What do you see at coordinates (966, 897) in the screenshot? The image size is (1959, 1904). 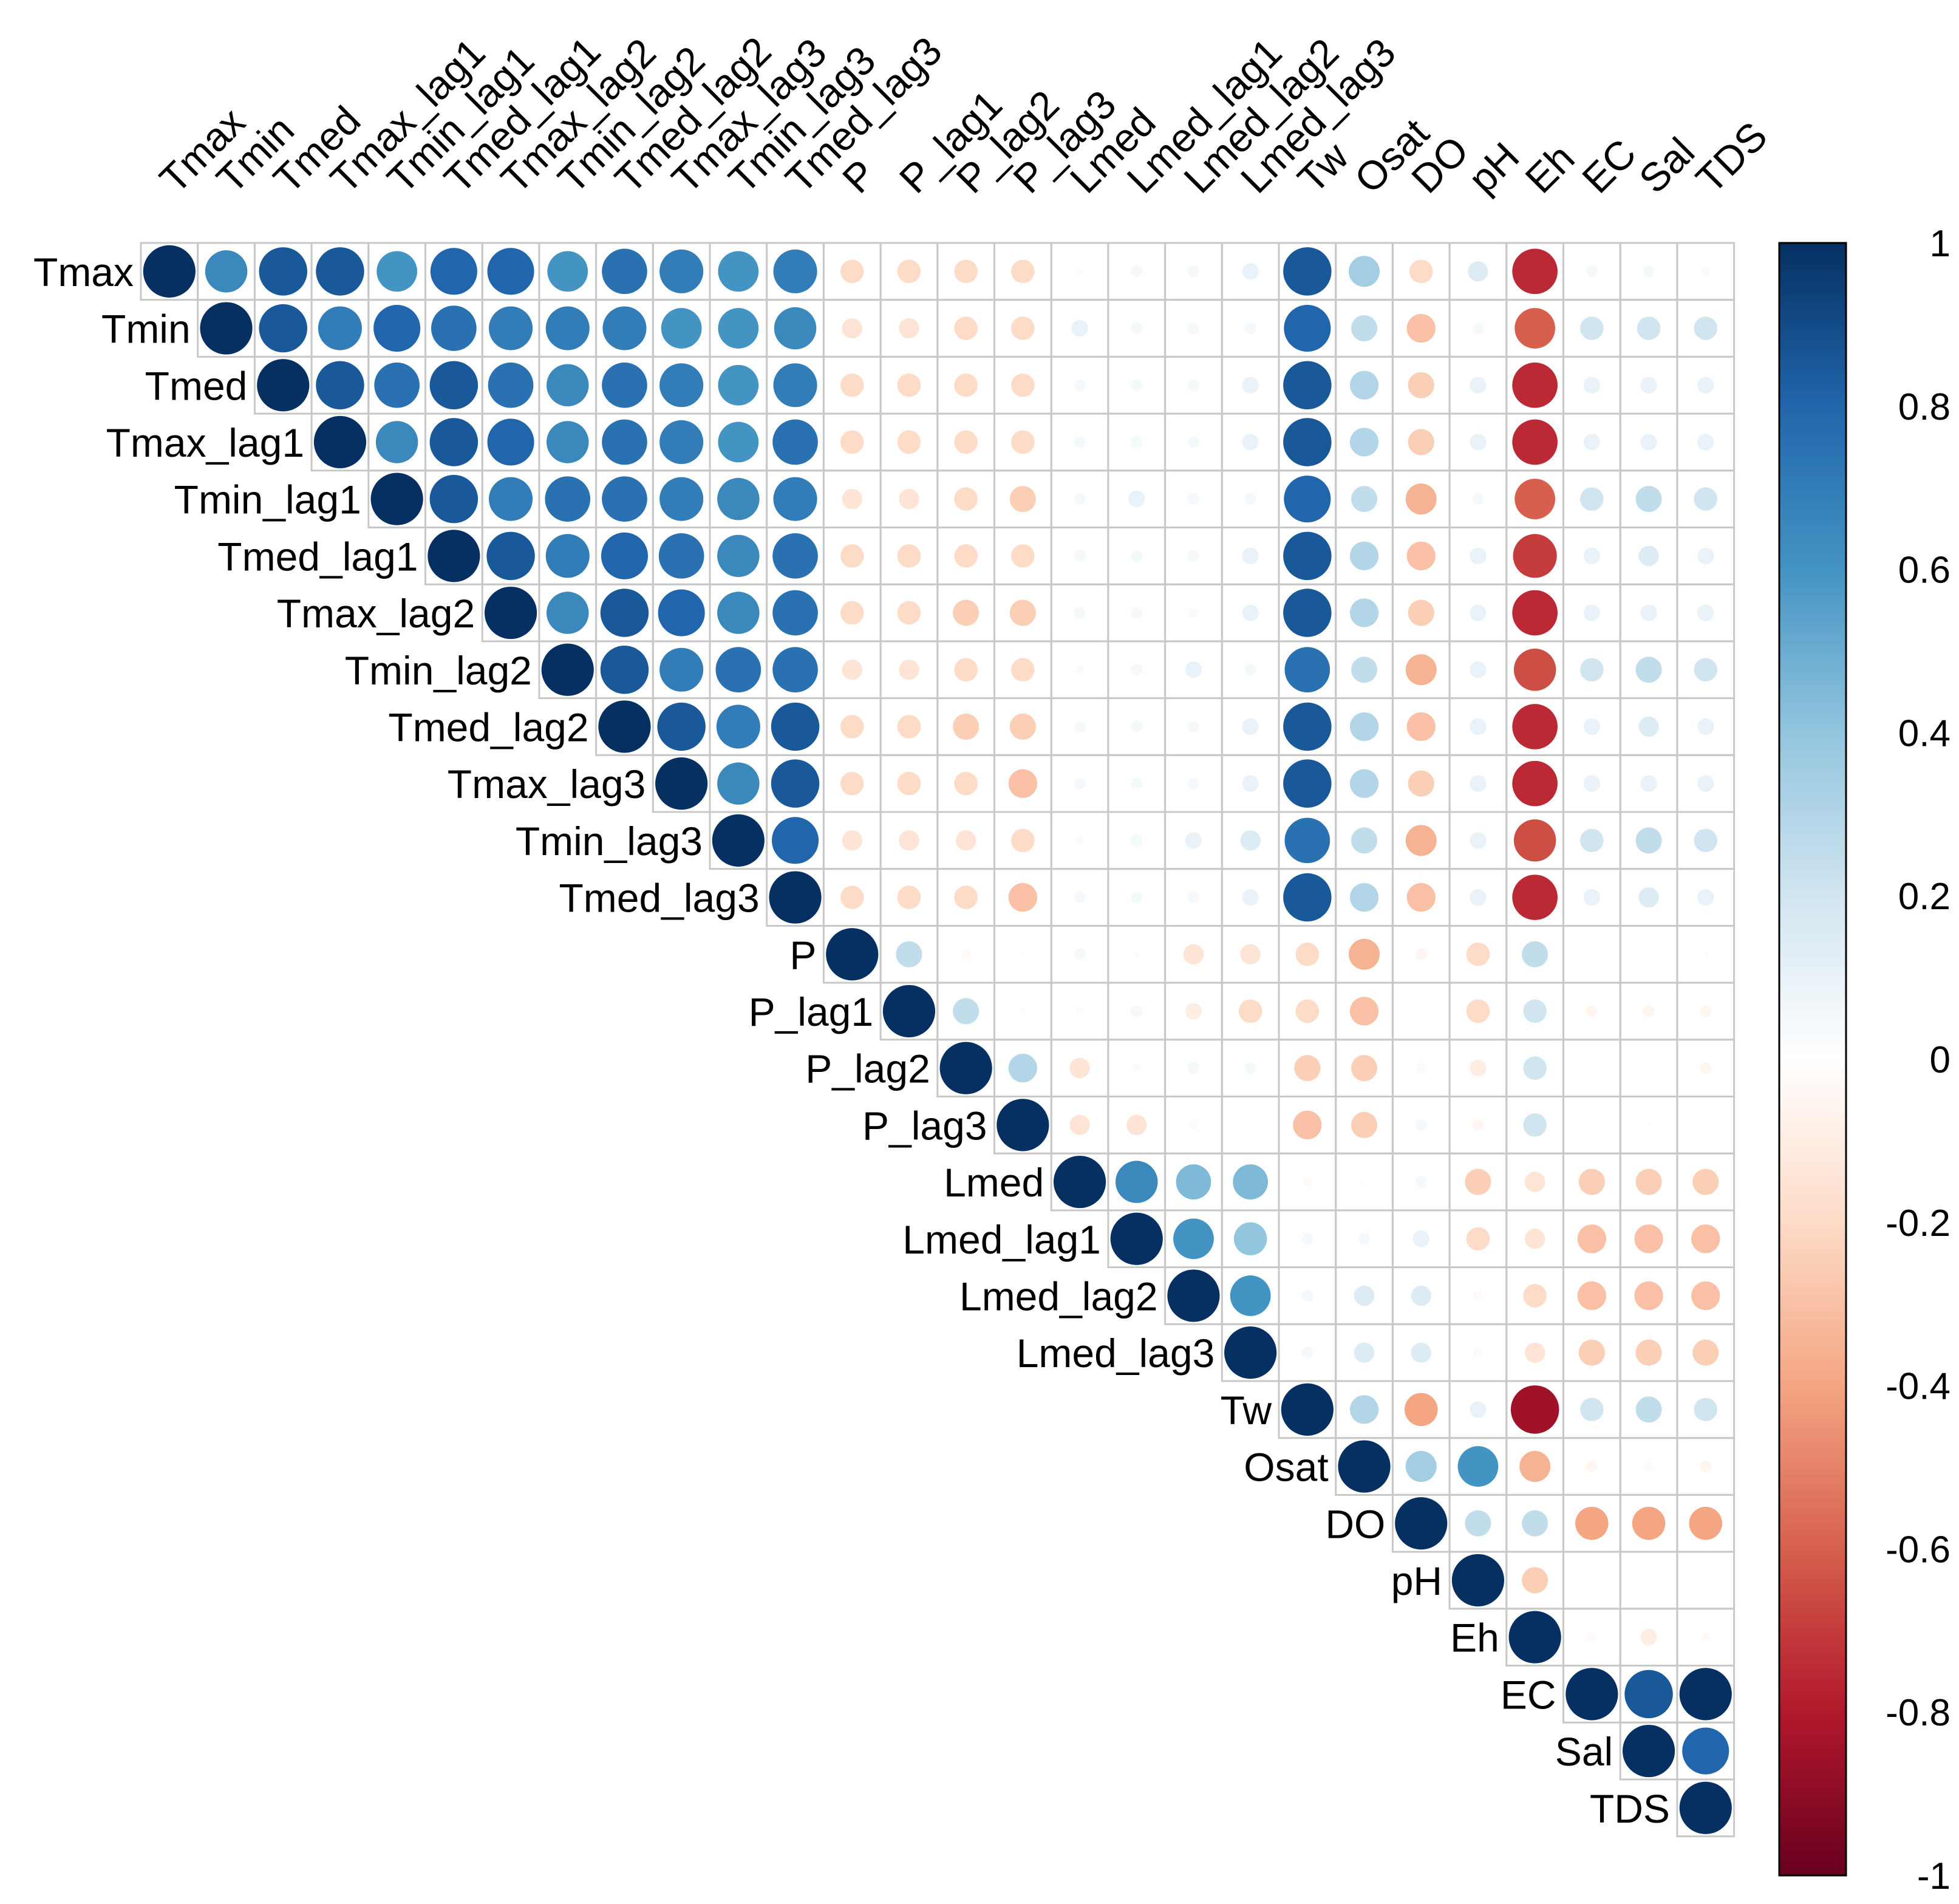 I see `corr-circle-Tmed_lag3-P_lag2` at bounding box center [966, 897].